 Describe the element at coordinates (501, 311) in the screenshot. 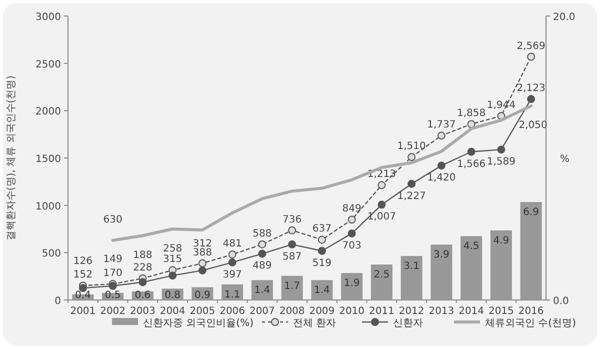

I see `x-tick-label: 2015` at that location.